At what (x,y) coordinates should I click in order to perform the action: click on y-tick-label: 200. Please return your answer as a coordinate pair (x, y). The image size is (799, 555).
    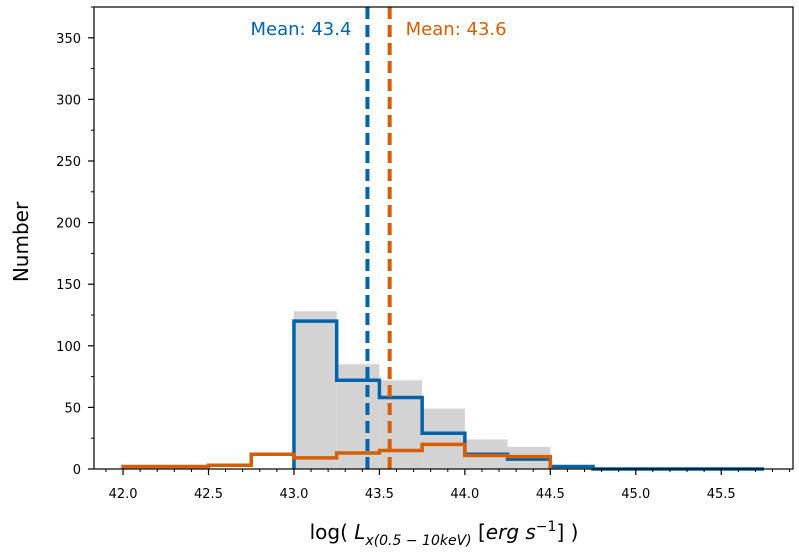
    Looking at the image, I should click on (68, 224).